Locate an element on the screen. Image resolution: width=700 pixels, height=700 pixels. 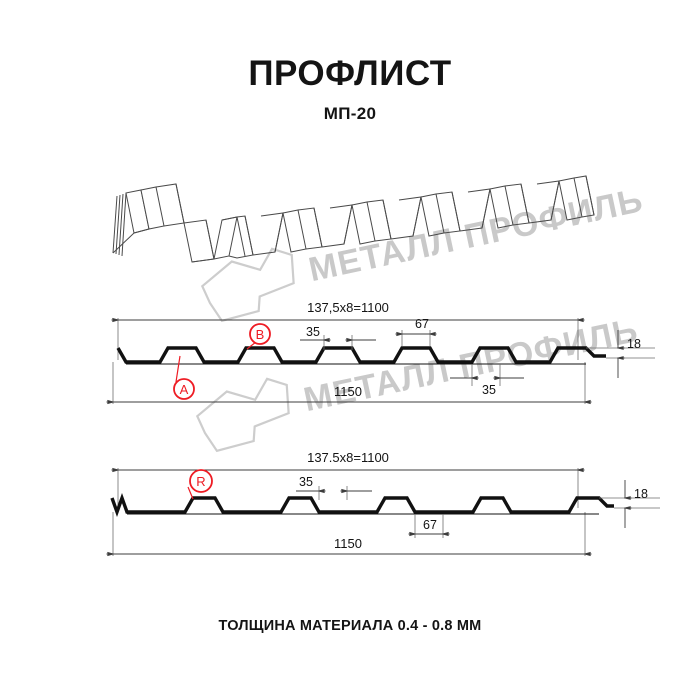
profile-outline-top is located at coordinates (361, 355).